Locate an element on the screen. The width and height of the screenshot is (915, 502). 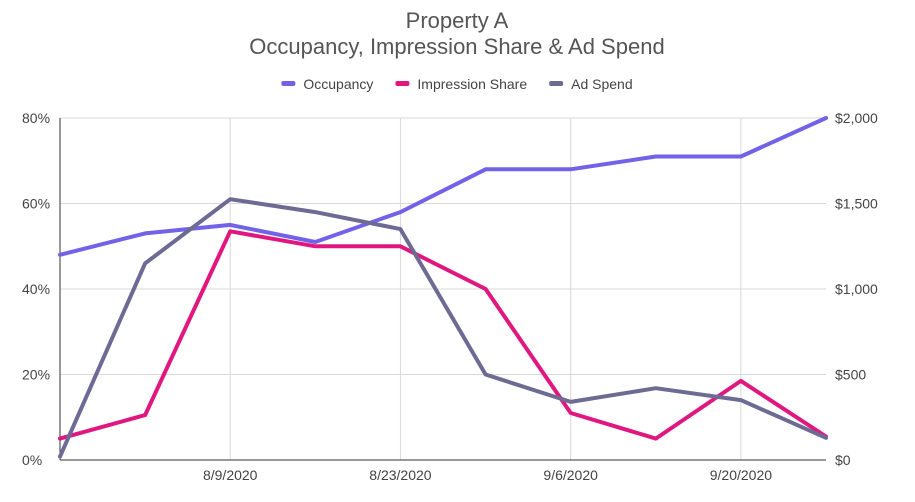
legend: Occupancy Impression Share Ad Spend is located at coordinates (457, 84).